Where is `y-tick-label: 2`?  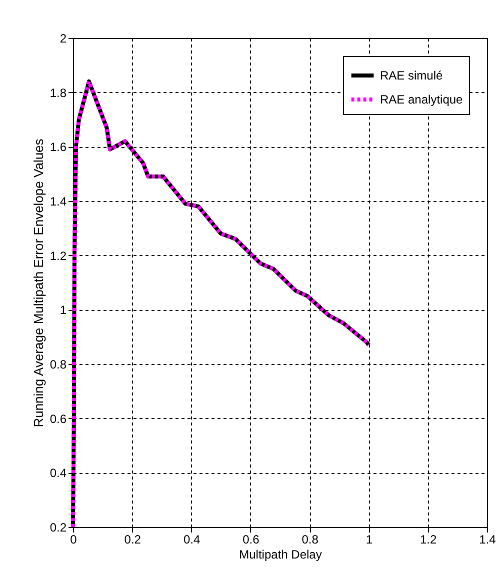 y-tick-label: 2 is located at coordinates (63, 39).